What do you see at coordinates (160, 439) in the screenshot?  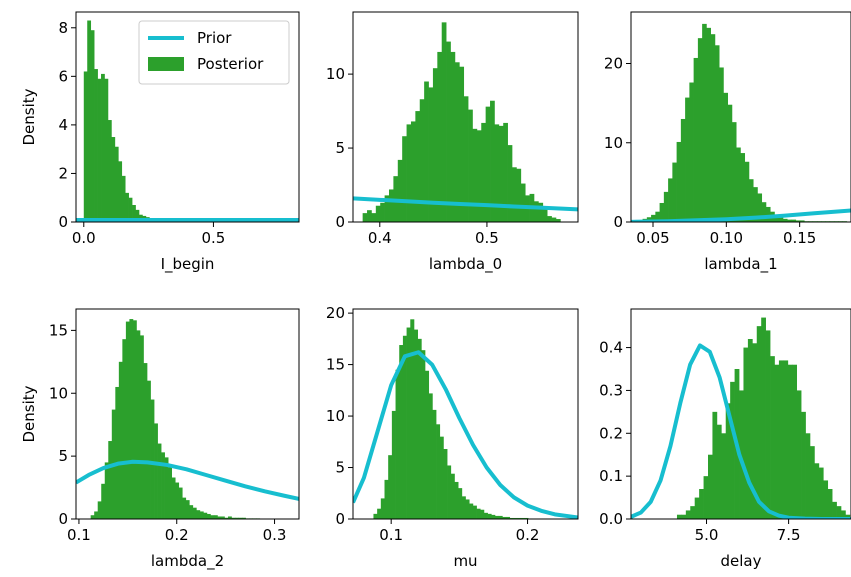 I see `panel-4: 0.1 0.2 0.3 0 5 10 15 lambda_2 Density` at bounding box center [160, 439].